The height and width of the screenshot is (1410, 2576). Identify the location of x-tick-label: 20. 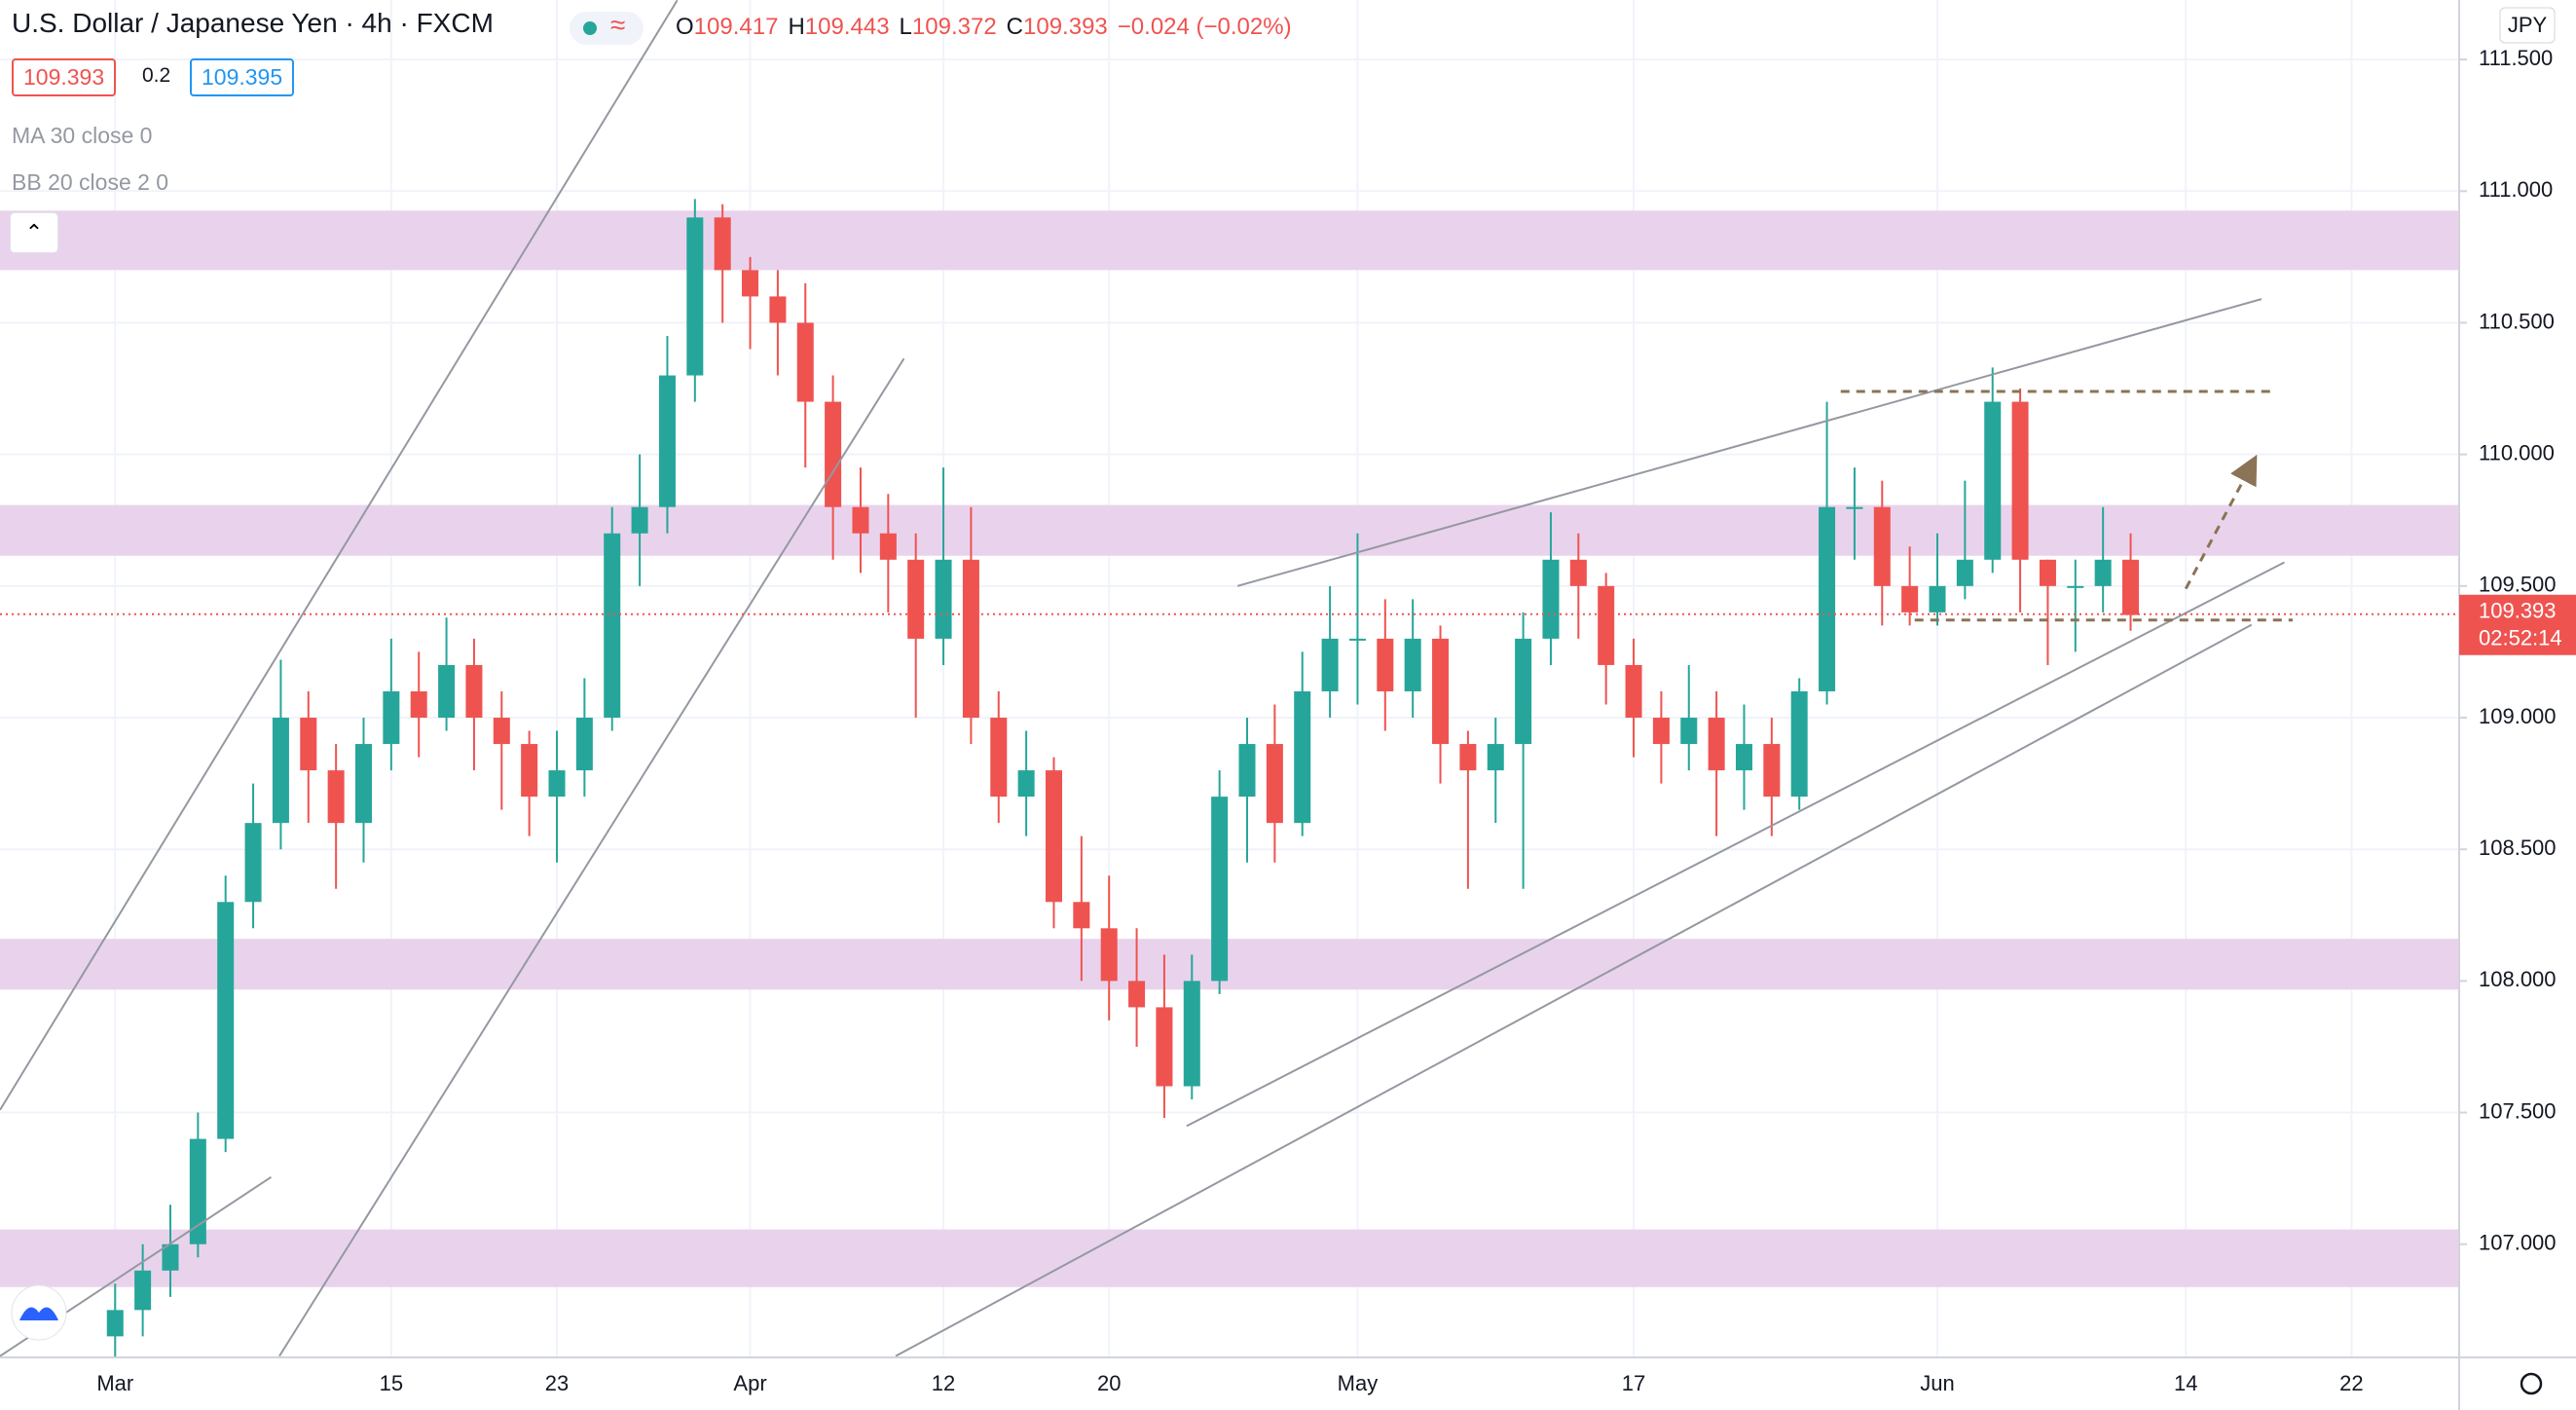
(1109, 1383).